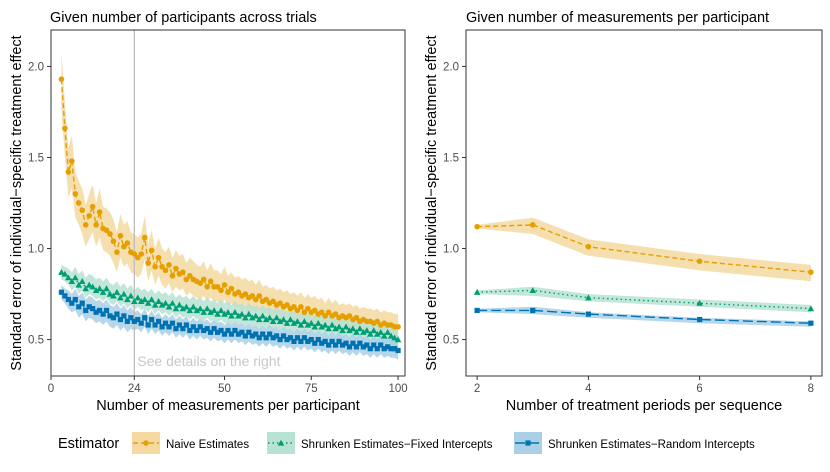 This screenshot has height=472, width=830. I want to click on x-tick-label: 100, so click(397, 389).